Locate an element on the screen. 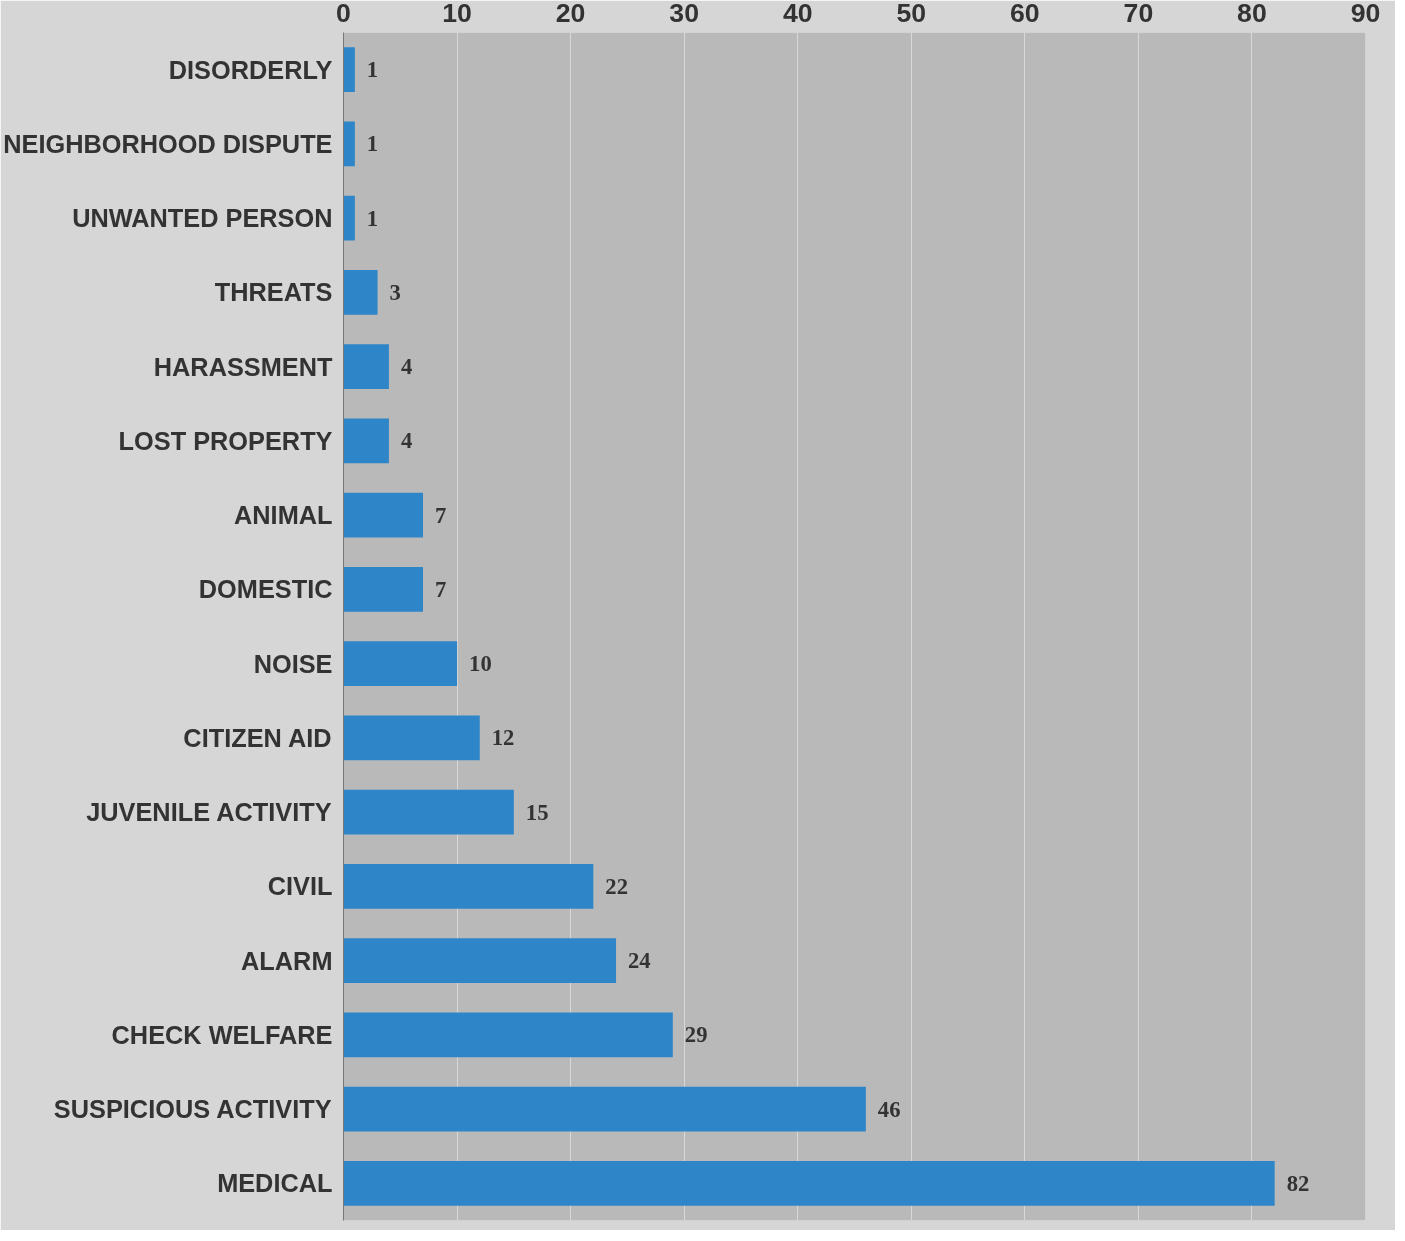 This screenshot has height=1241, width=1405. x-tick-label: 80 is located at coordinates (1252, 14).